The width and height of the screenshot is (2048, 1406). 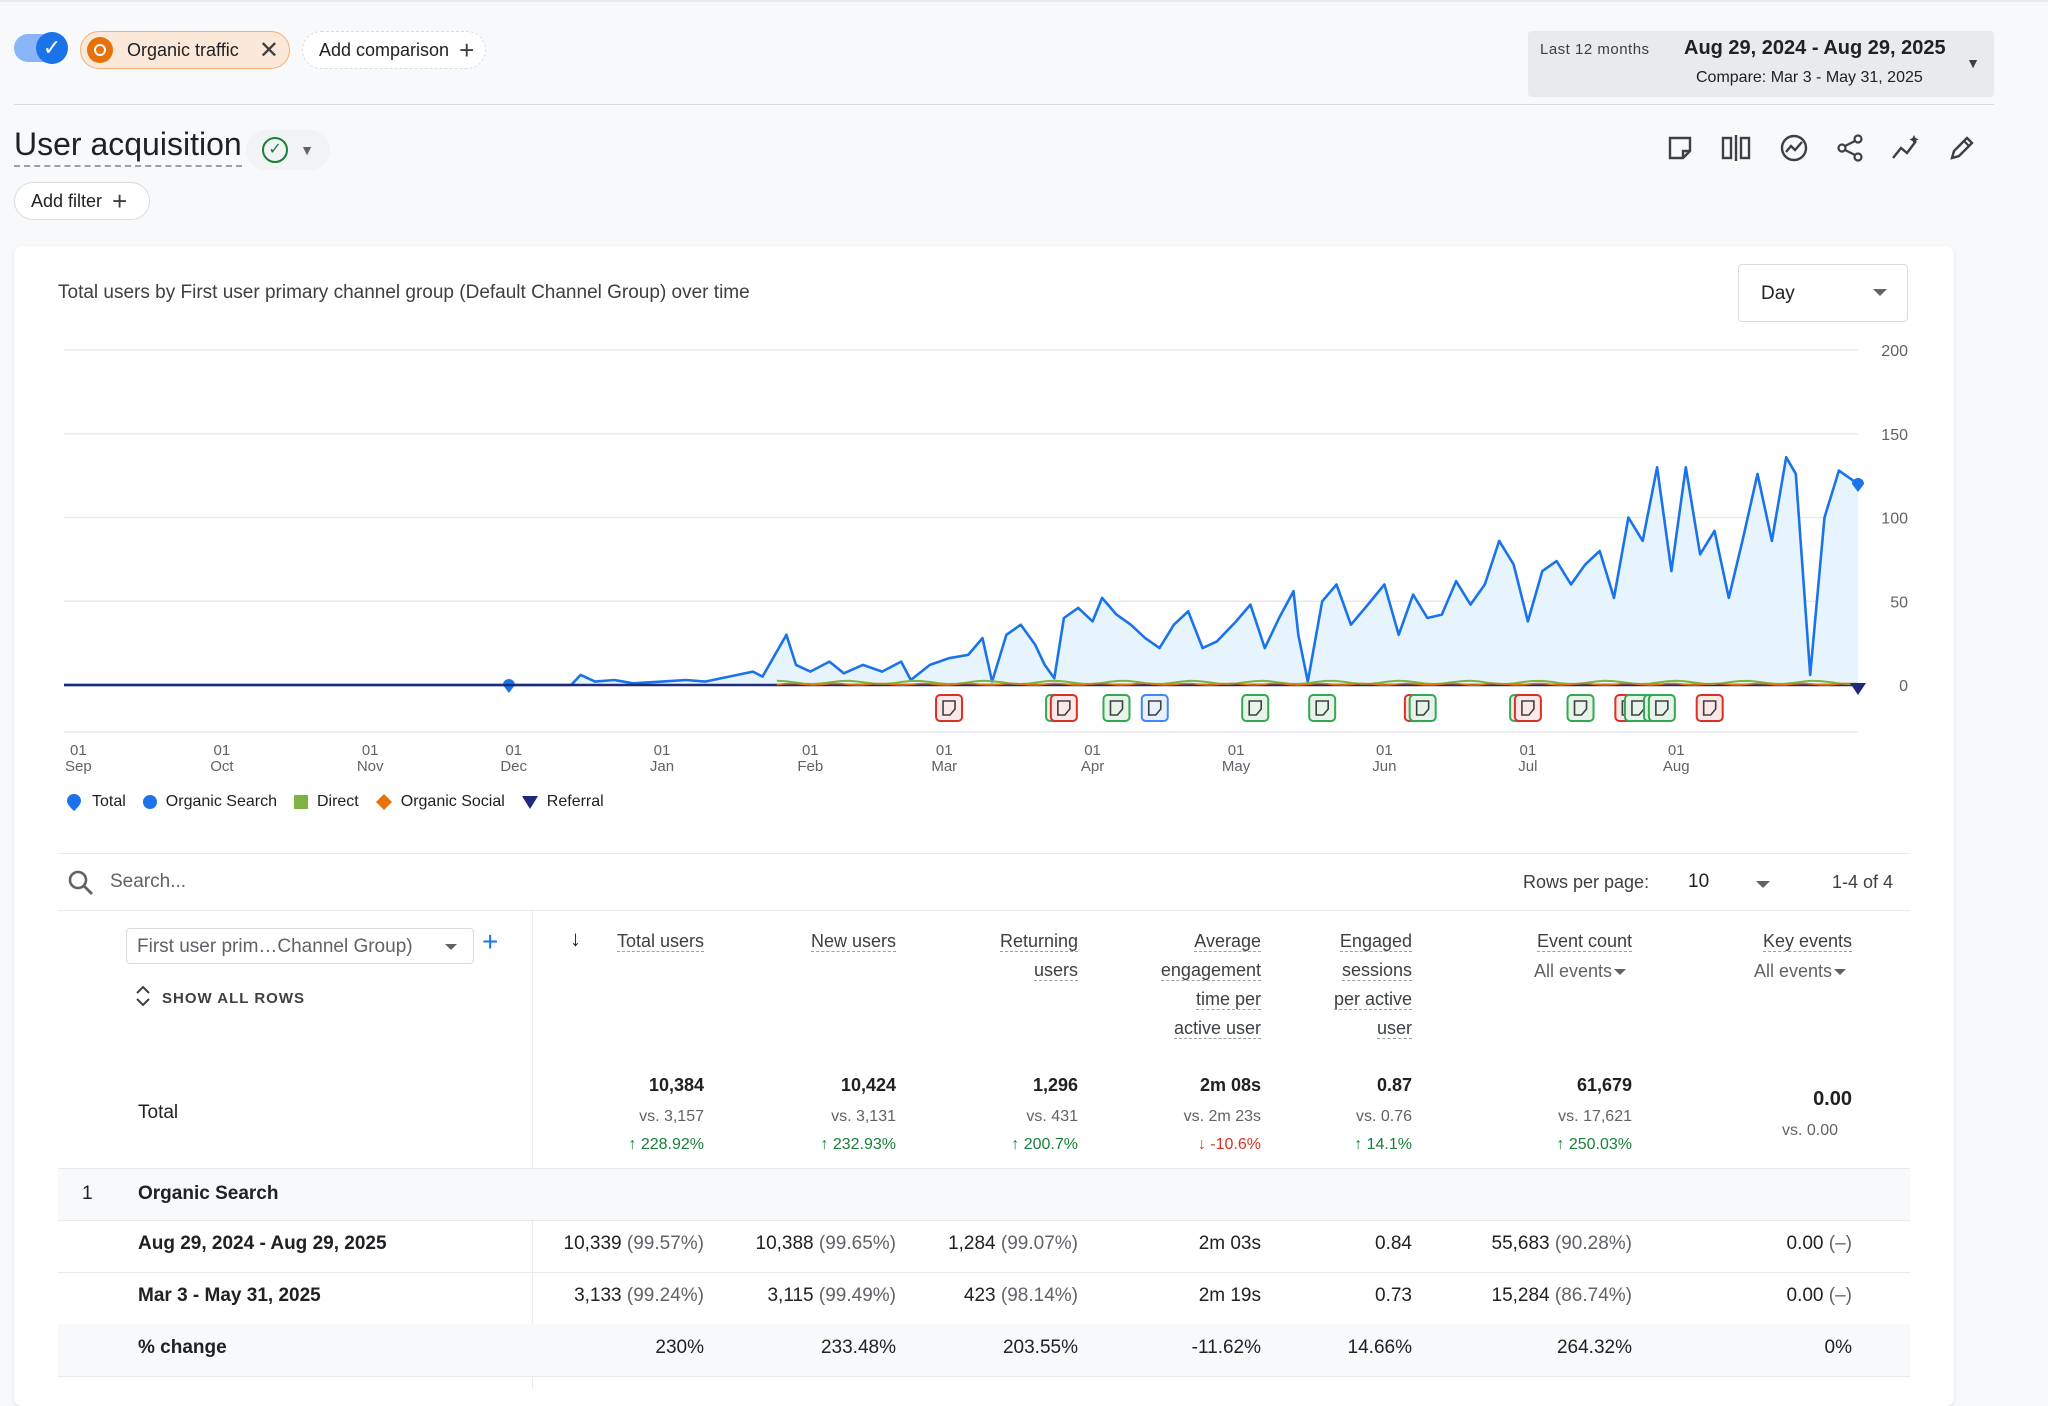 I want to click on x-tick-month: May, so click(x=1236, y=766).